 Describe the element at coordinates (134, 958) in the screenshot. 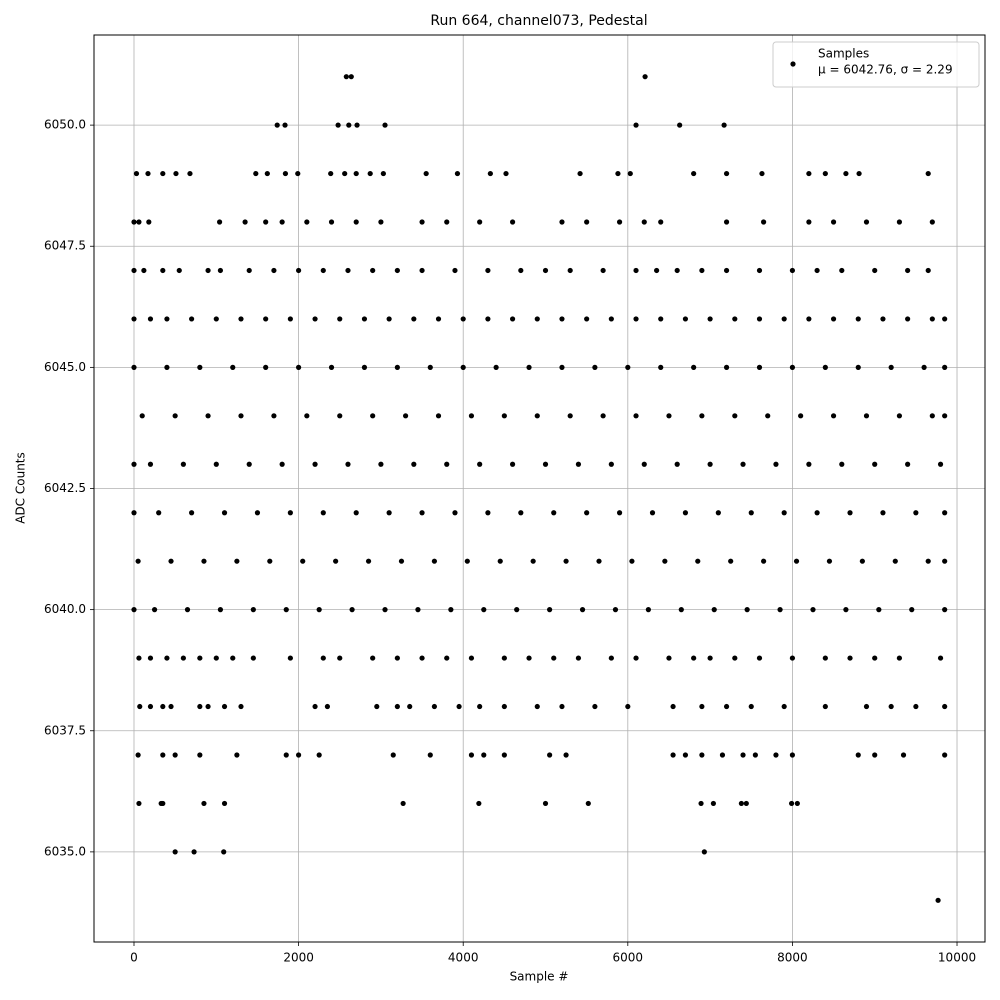

I see `x-tick-label: 0` at that location.